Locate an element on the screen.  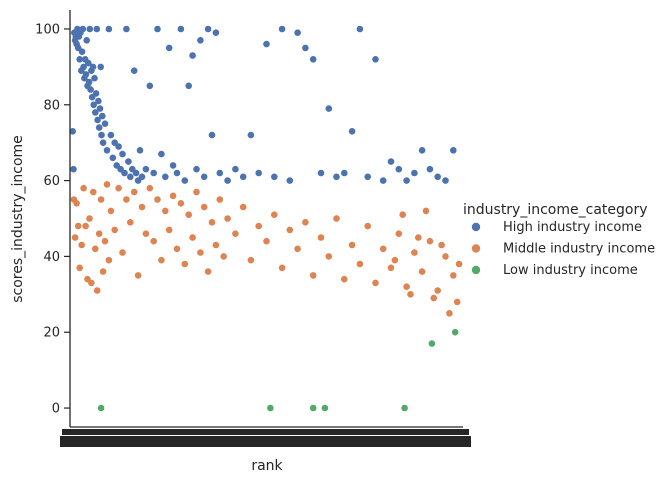
y-tick-label: 100 is located at coordinates (47, 29).